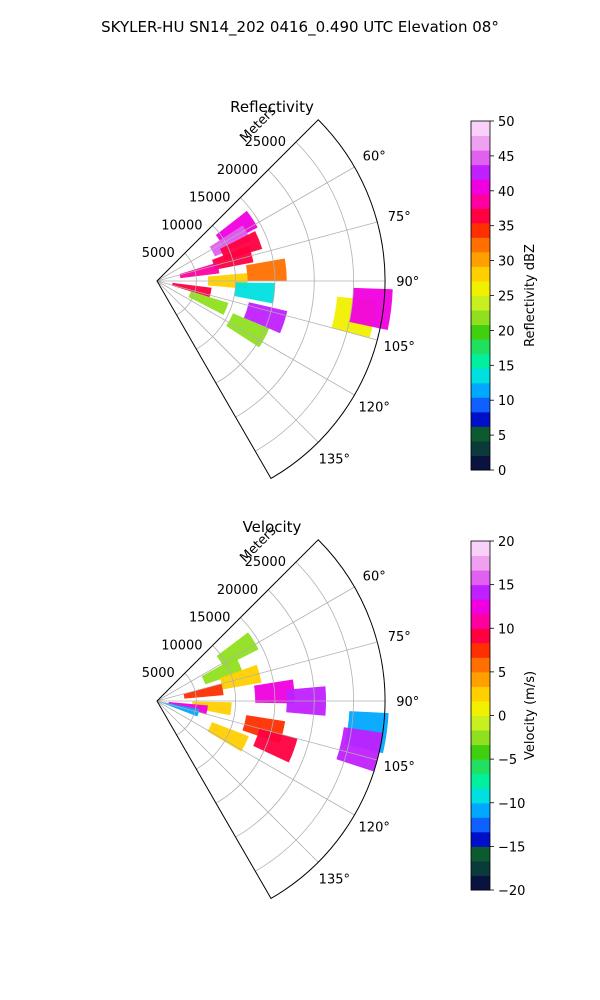  I want to click on reflectivity-cells, so click(282, 279).